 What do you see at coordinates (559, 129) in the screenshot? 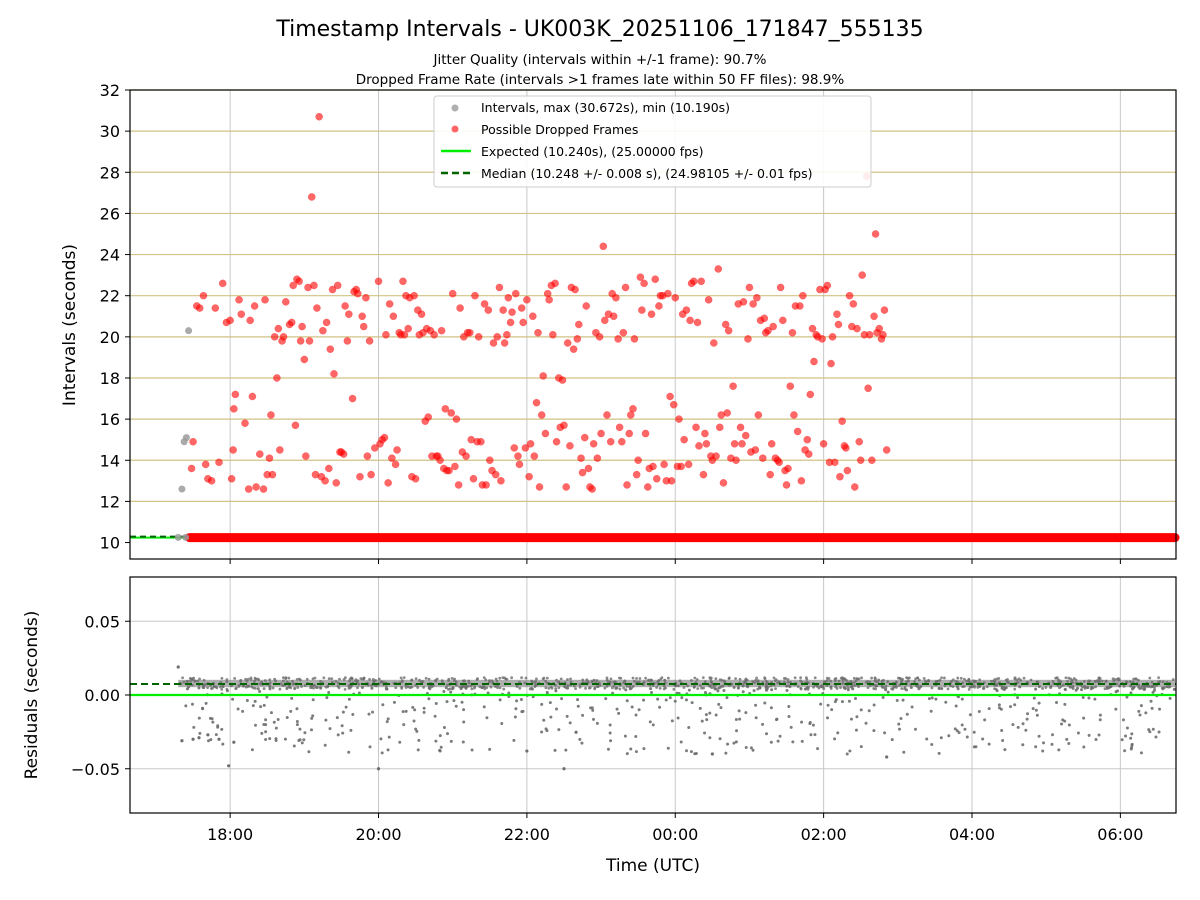
I see `legend-label-dropped: Possible Dropped Frames` at bounding box center [559, 129].